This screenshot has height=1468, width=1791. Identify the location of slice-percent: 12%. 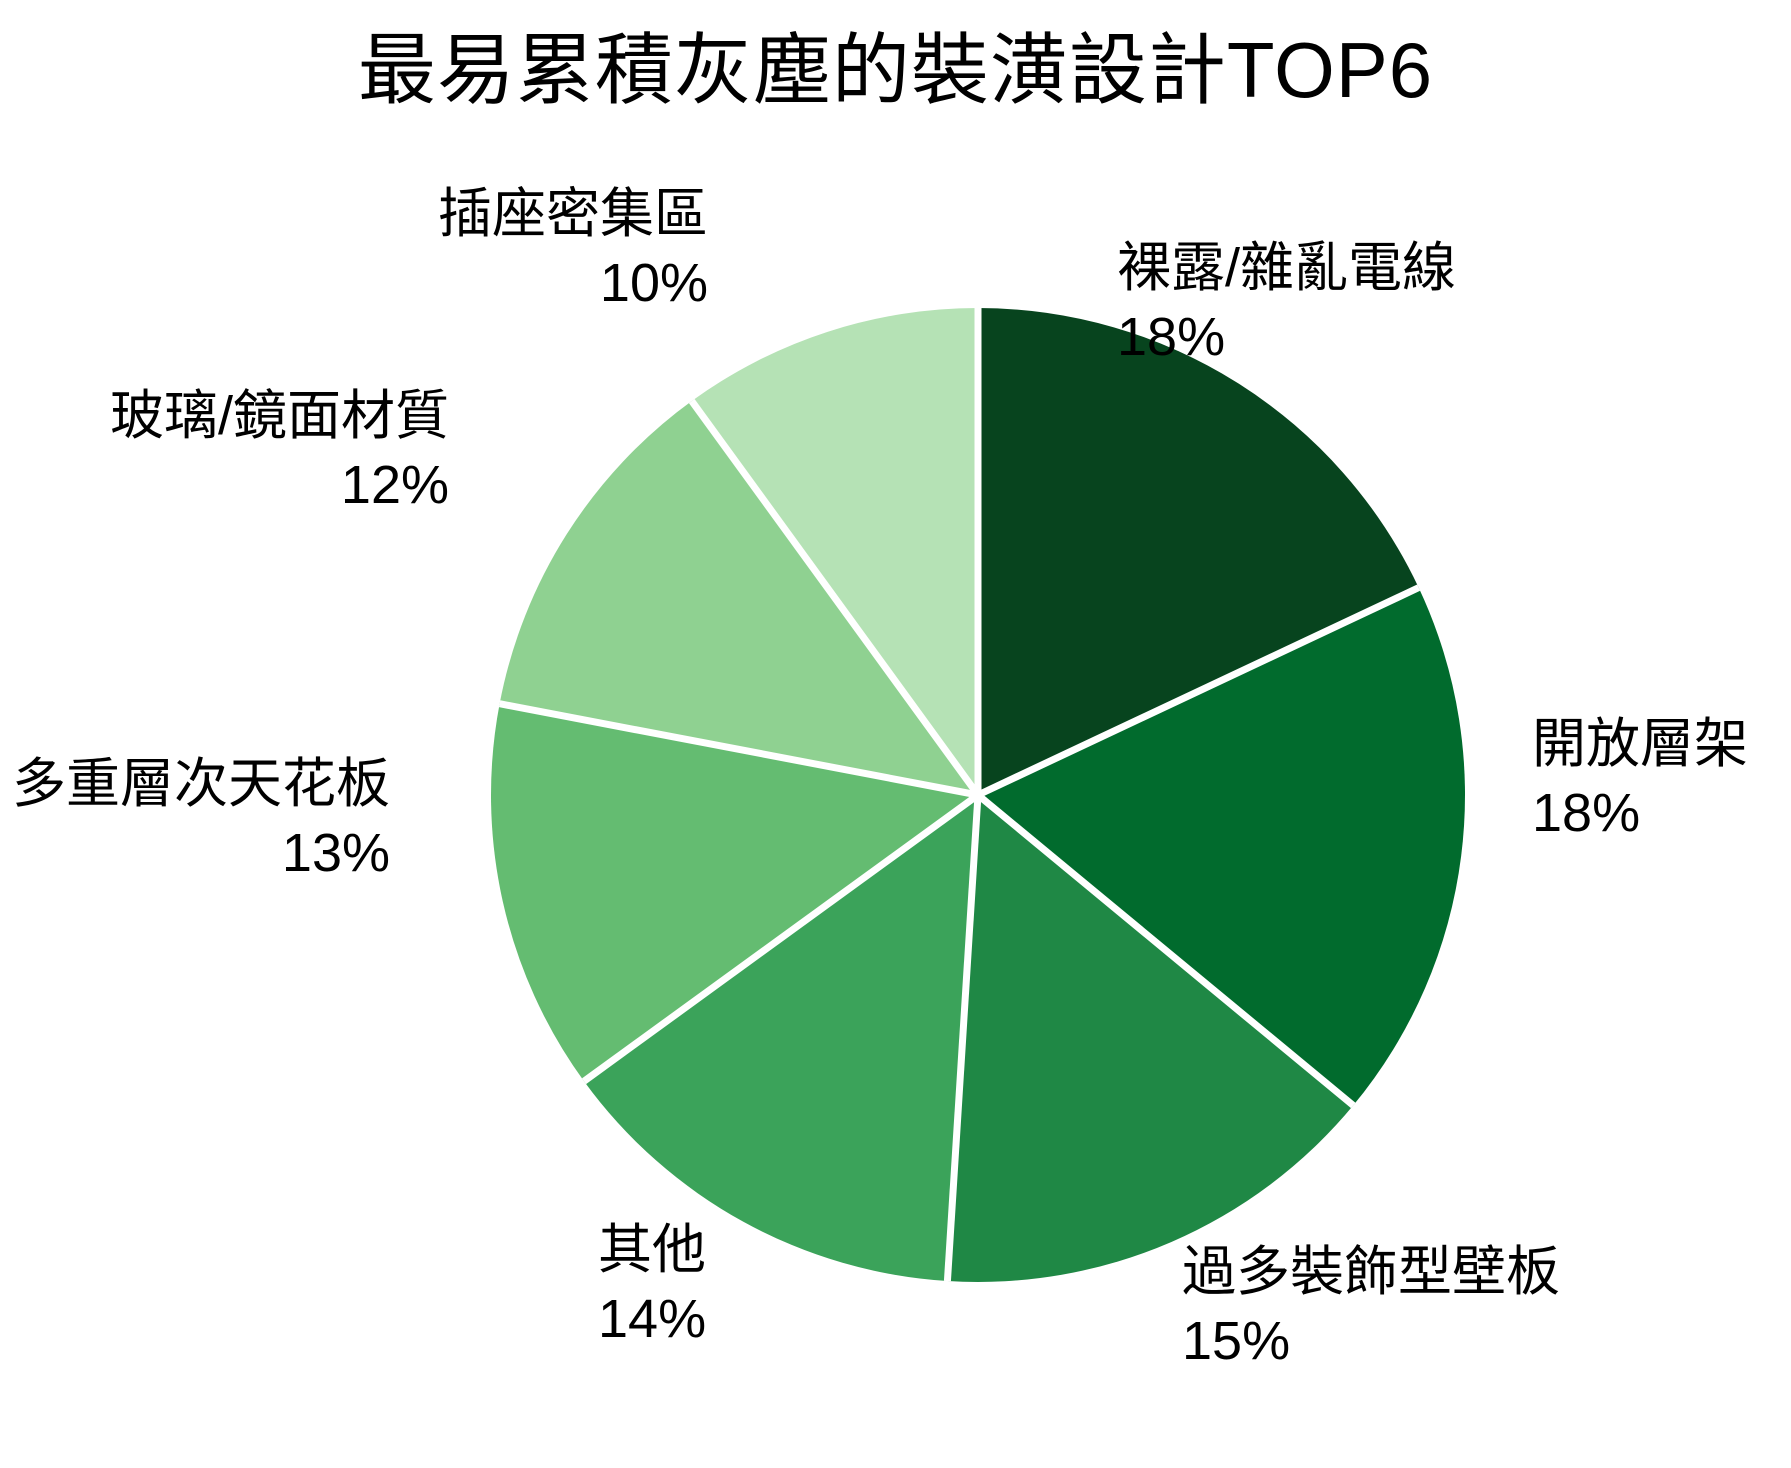
(394, 485).